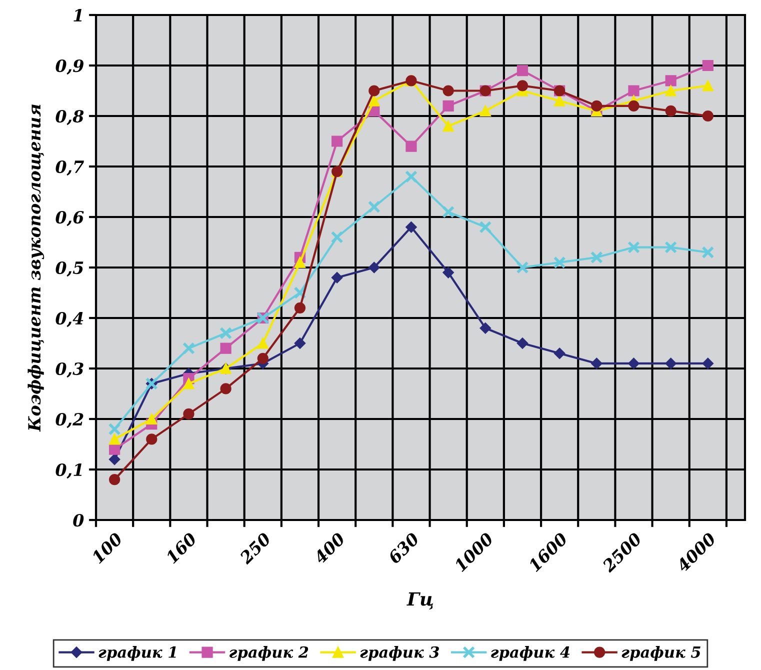 Image resolution: width=761 pixels, height=670 pixels. I want to click on y-tick-label: 0,5, so click(70, 269).